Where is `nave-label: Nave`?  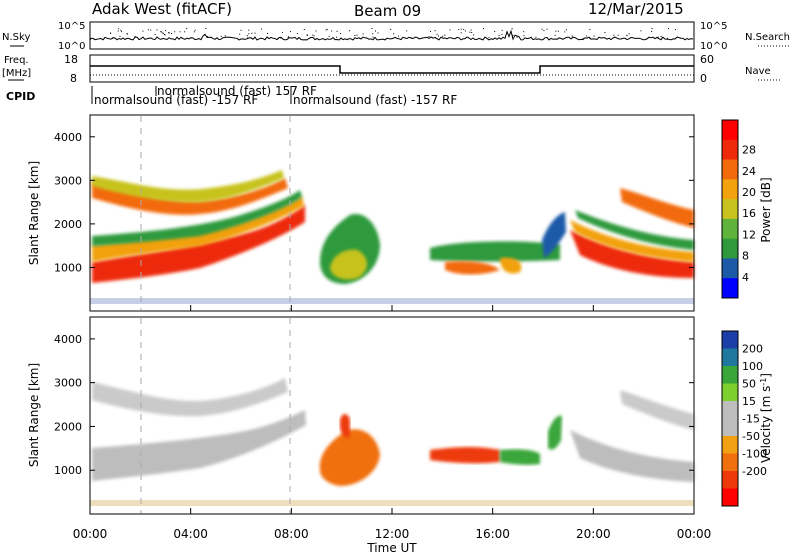
nave-label: Nave is located at coordinates (758, 71).